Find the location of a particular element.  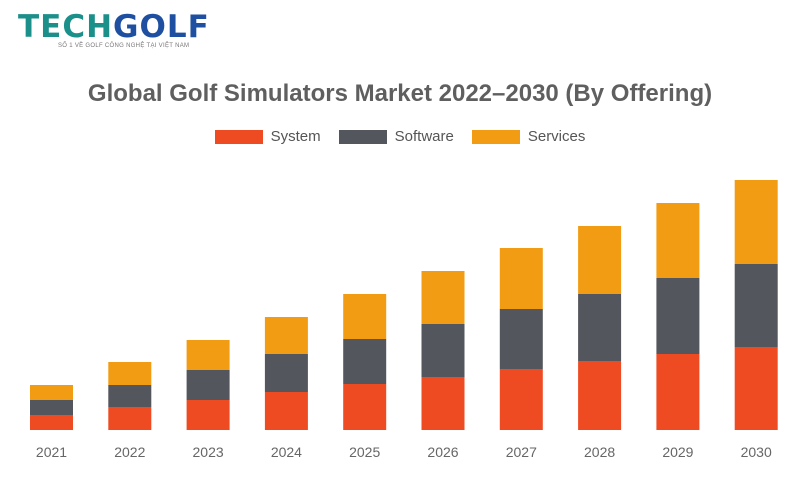

logo-wordmark: TECHGOLF is located at coordinates (114, 27).